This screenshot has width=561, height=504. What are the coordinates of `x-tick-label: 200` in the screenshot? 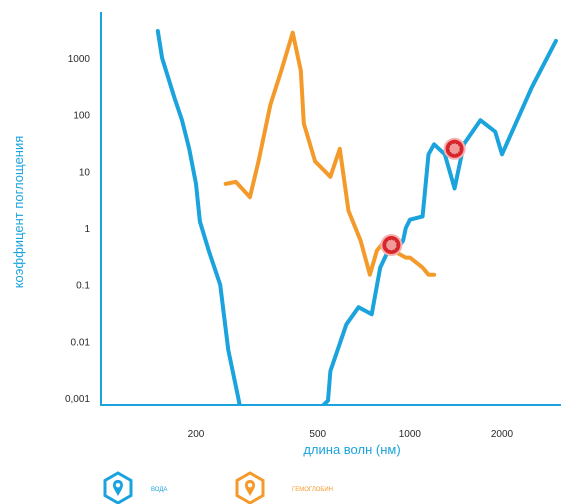 It's located at (196, 434).